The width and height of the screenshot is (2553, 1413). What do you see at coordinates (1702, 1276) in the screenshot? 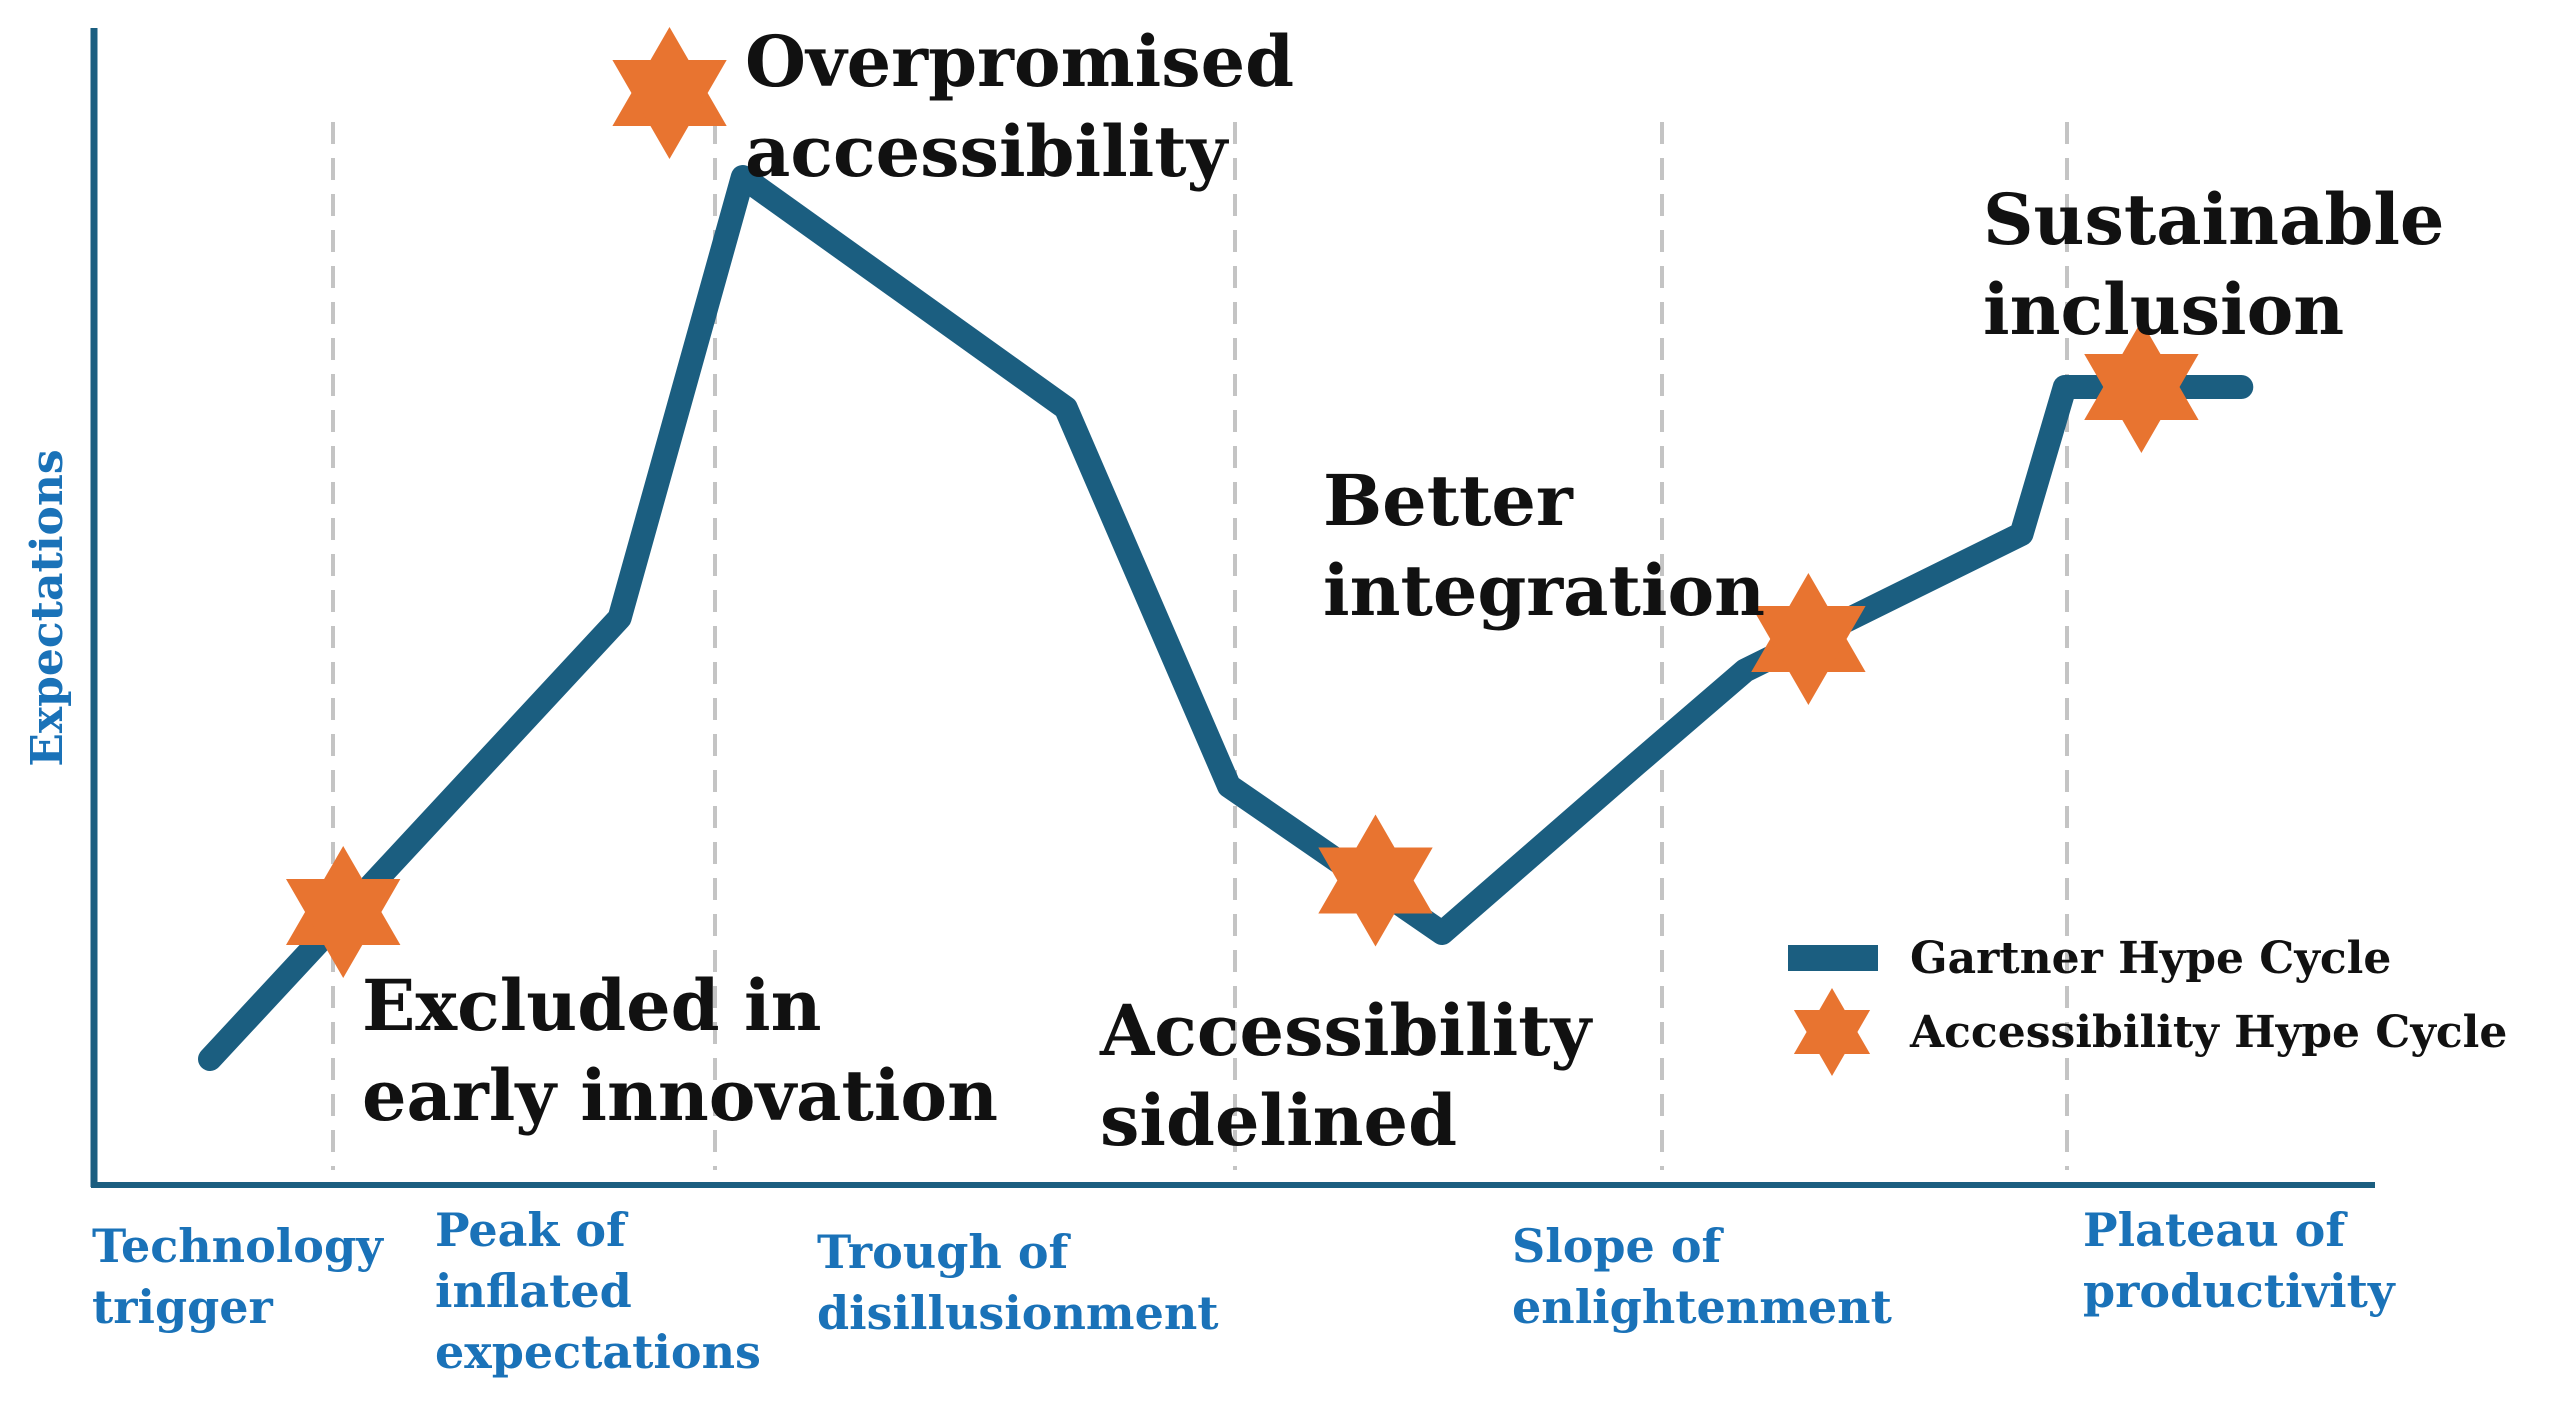
I see `phase-label-4: Slope of enlightenment` at bounding box center [1702, 1276].